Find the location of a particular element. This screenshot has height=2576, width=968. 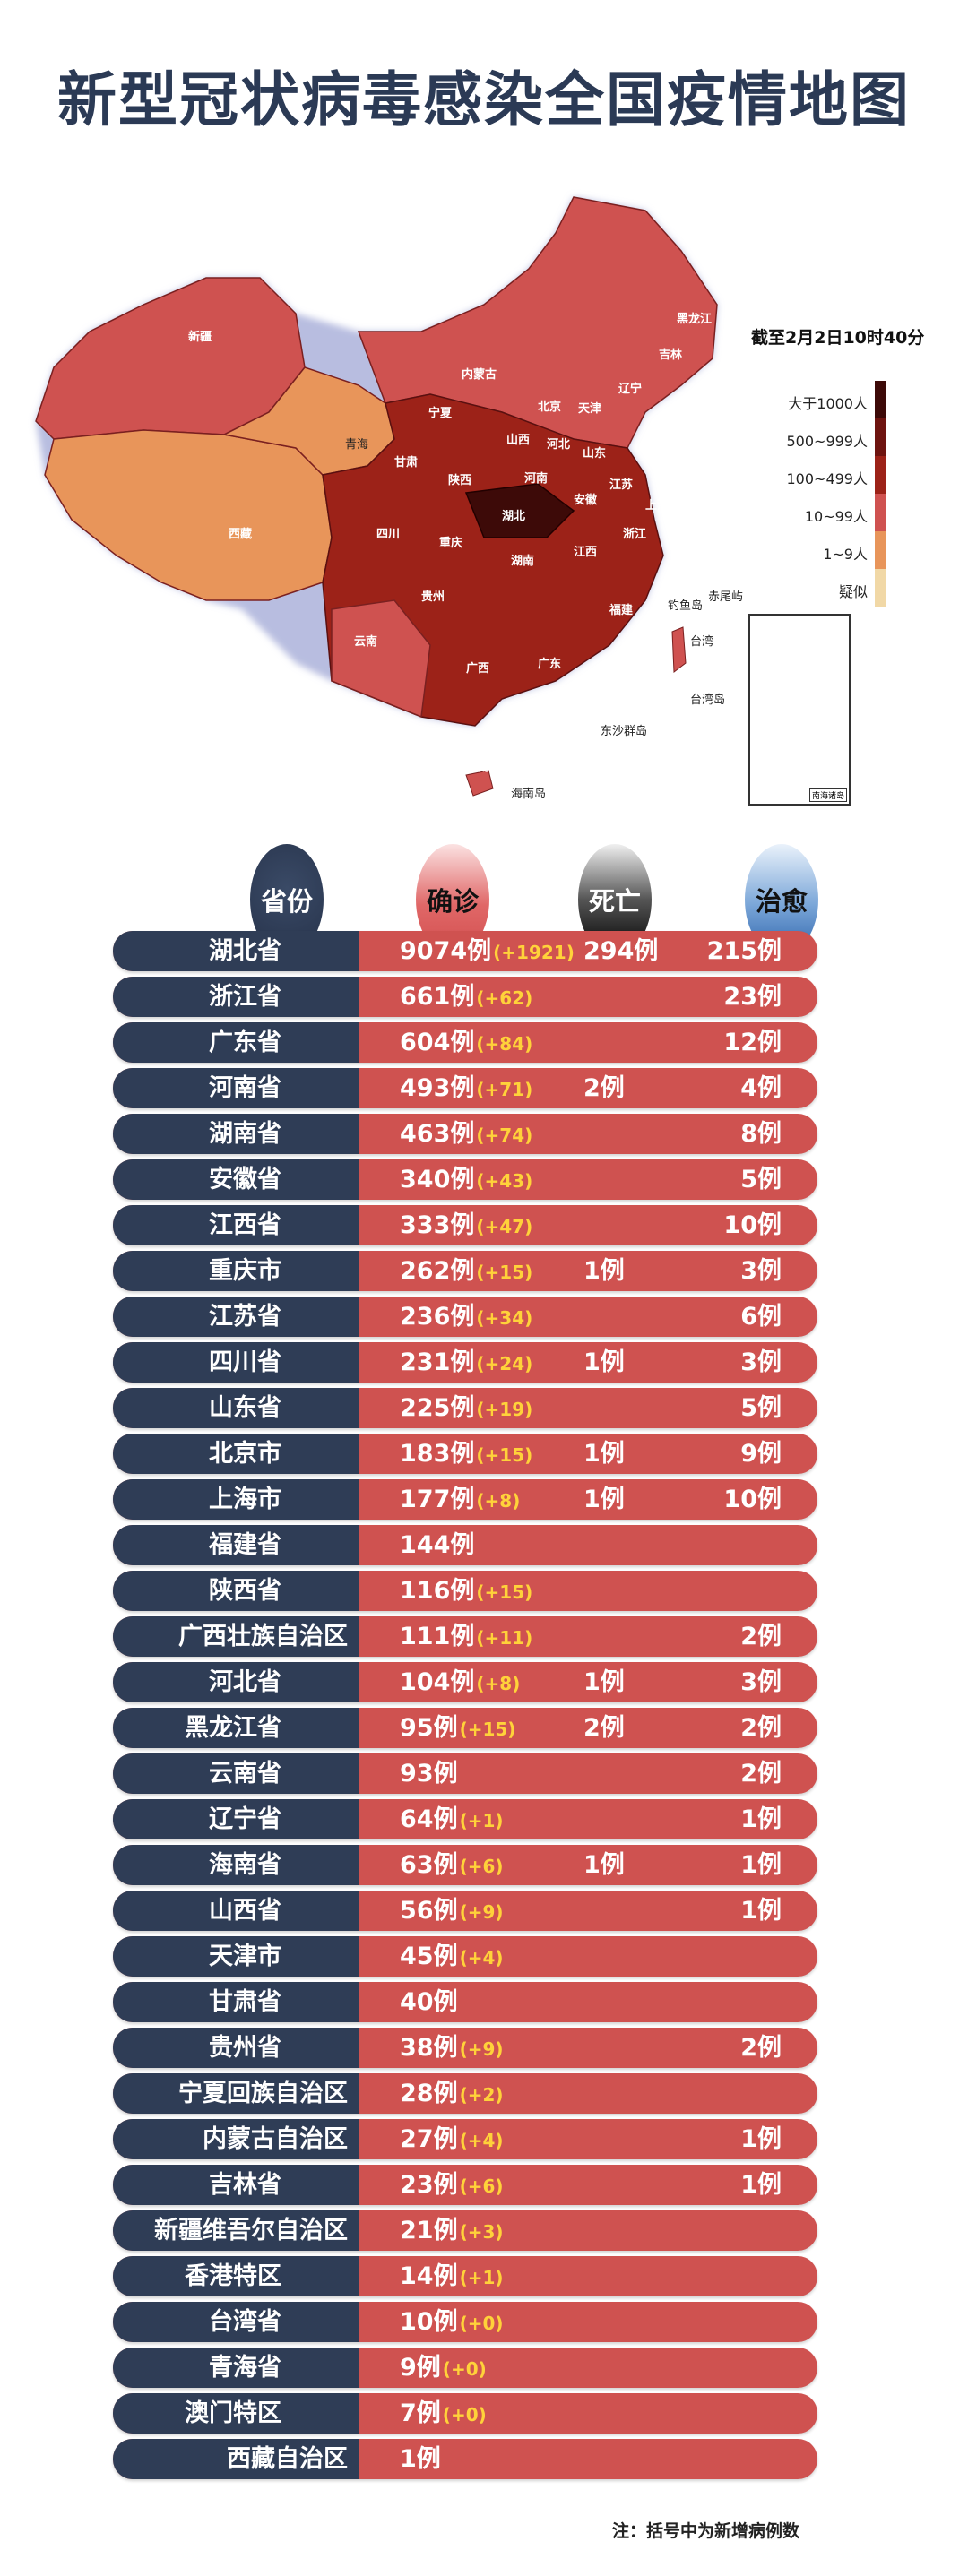

confirmed-count: 23例 is located at coordinates (429, 2185).